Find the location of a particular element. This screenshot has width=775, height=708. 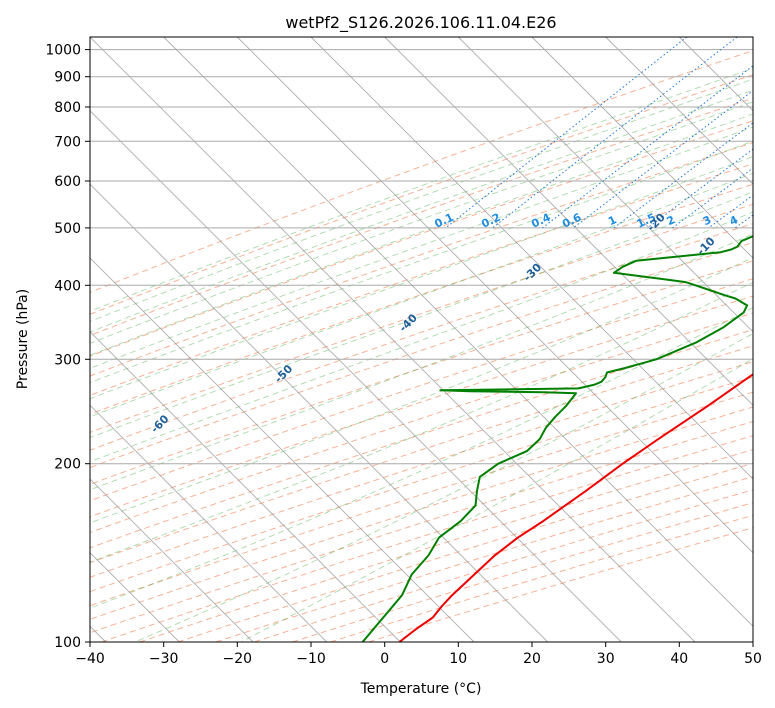

x-tick-label: 20 is located at coordinates (532, 659).